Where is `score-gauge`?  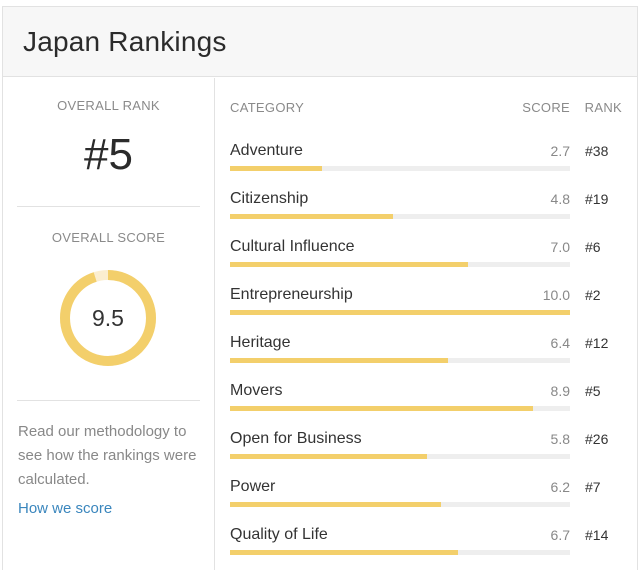
score-gauge is located at coordinates (108, 318).